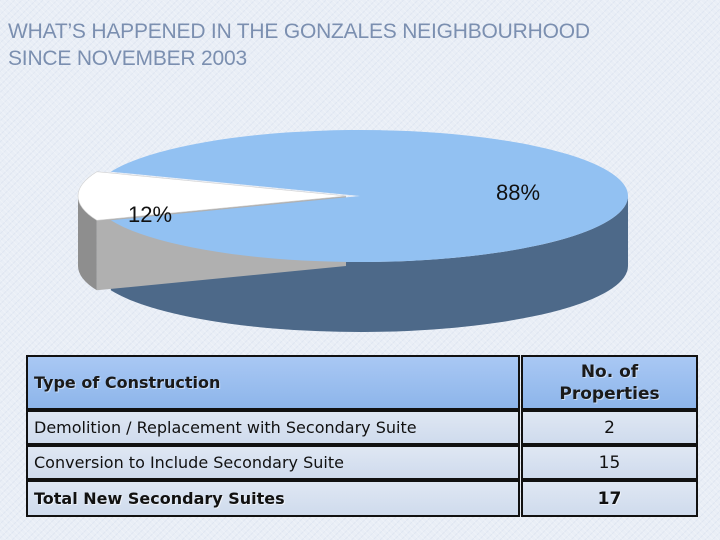  I want to click on header-type-of-construction: Type of Construction, so click(273, 382).